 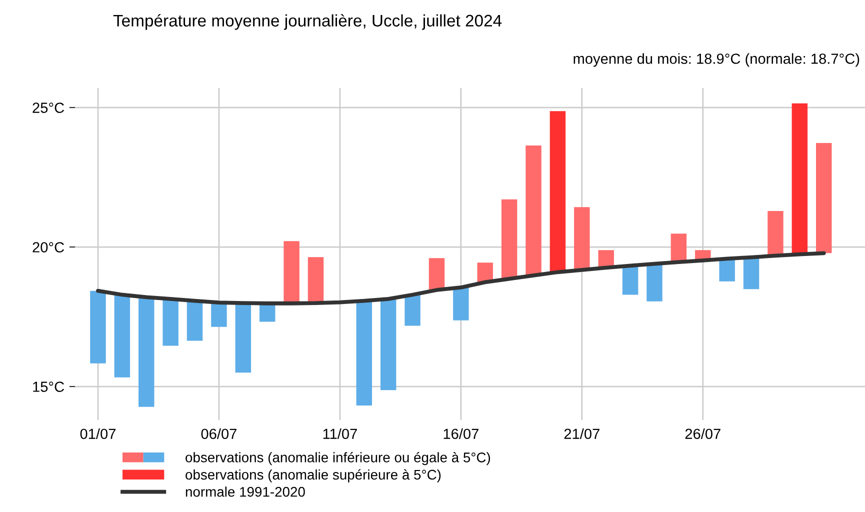 I want to click on y-tick-label: 25°C, so click(x=48, y=107).